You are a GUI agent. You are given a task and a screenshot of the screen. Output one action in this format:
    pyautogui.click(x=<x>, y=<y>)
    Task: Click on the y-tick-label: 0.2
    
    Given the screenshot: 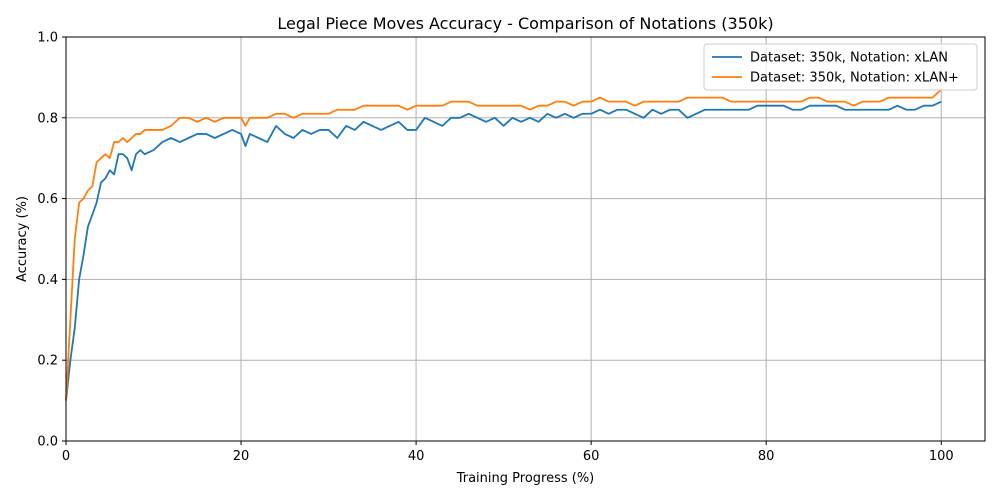 What is the action you would take?
    pyautogui.click(x=47, y=361)
    